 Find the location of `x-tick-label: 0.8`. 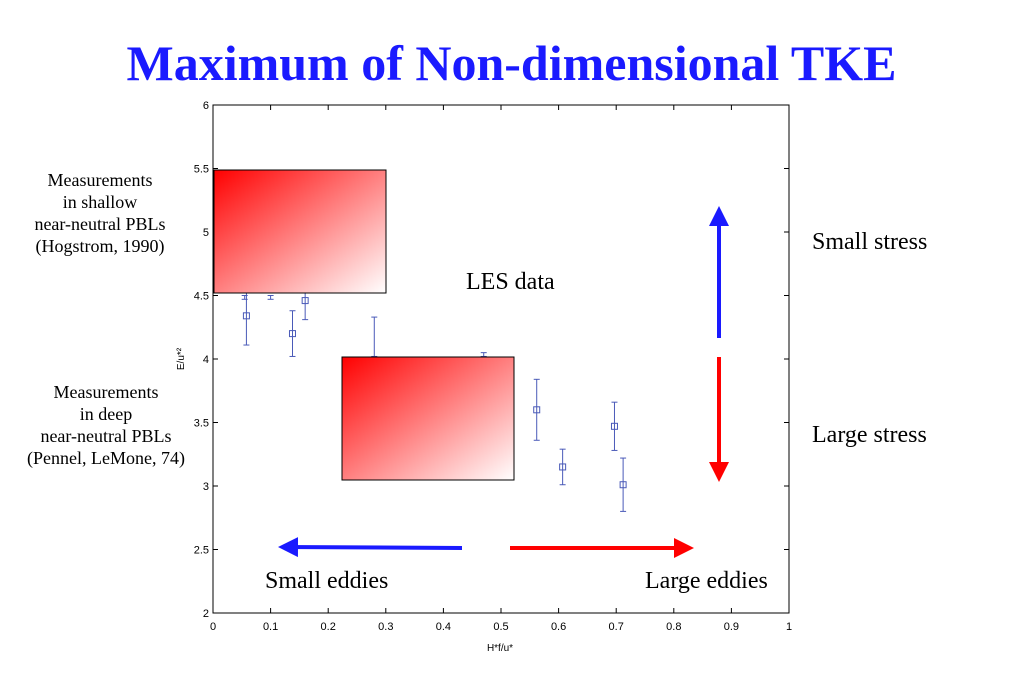

x-tick-label: 0.8 is located at coordinates (673, 627).